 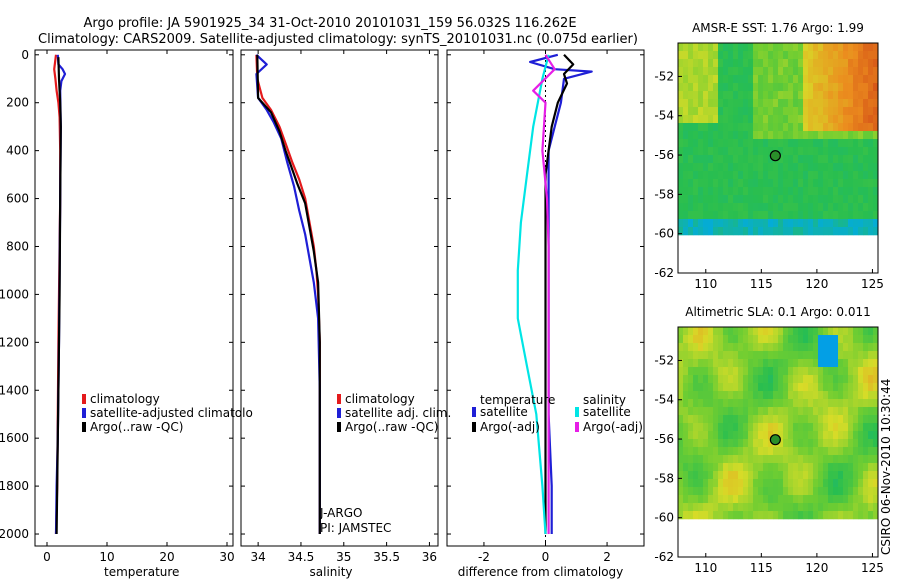 I want to click on sla_map-field, so click(x=778, y=423).